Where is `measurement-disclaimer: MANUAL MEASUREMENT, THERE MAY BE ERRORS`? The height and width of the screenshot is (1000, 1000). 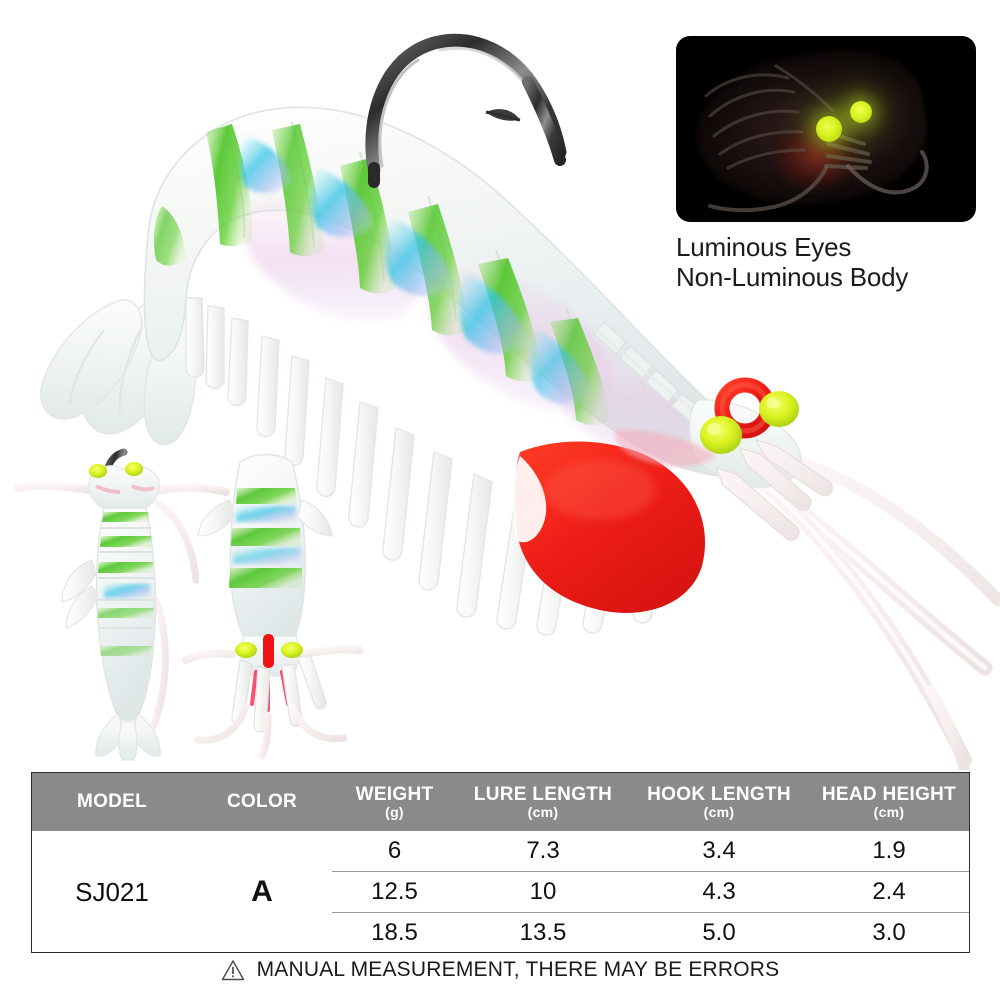 measurement-disclaimer: MANUAL MEASUREMENT, THERE MAY BE ERRORS is located at coordinates (500, 970).